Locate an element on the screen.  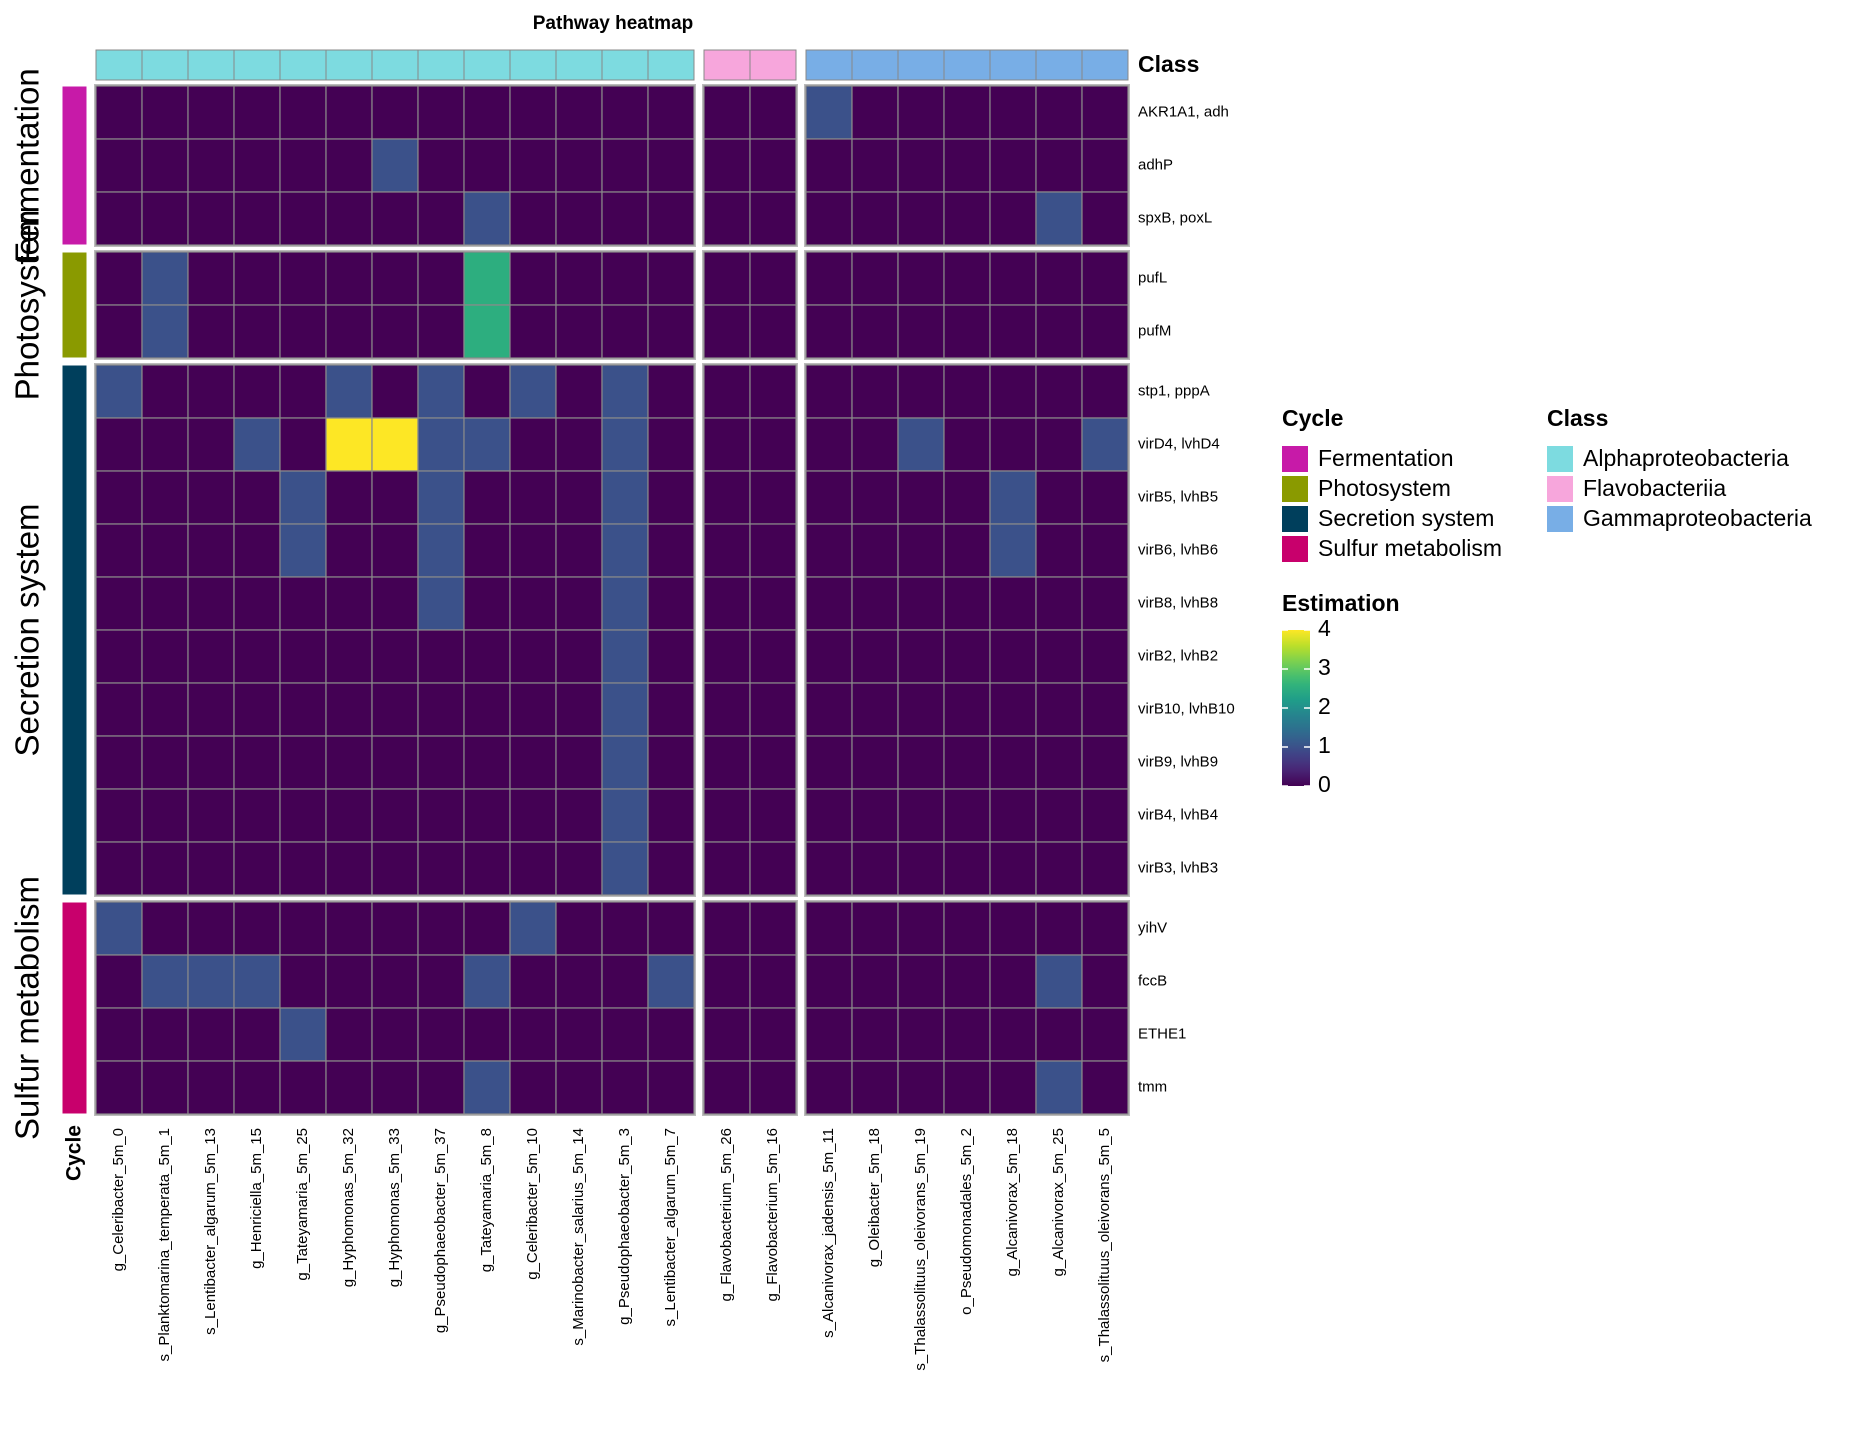
legend-title: Cycle is located at coordinates (1312, 418).